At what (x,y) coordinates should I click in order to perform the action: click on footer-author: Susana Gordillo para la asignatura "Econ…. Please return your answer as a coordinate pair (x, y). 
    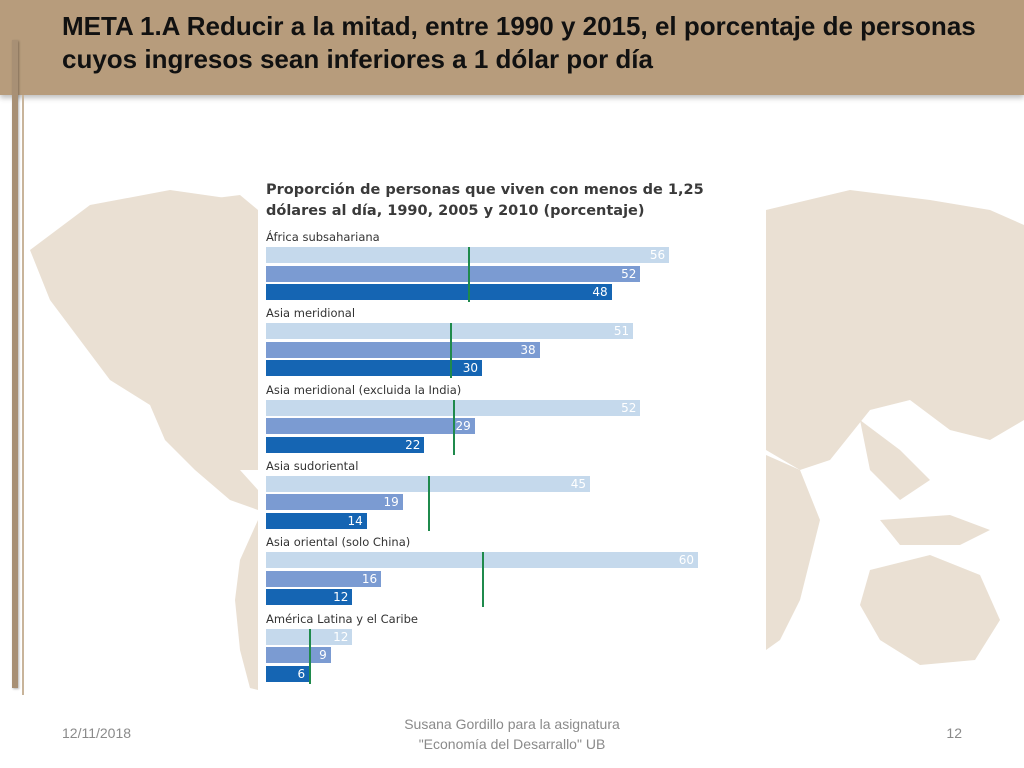
    Looking at the image, I should click on (512, 734).